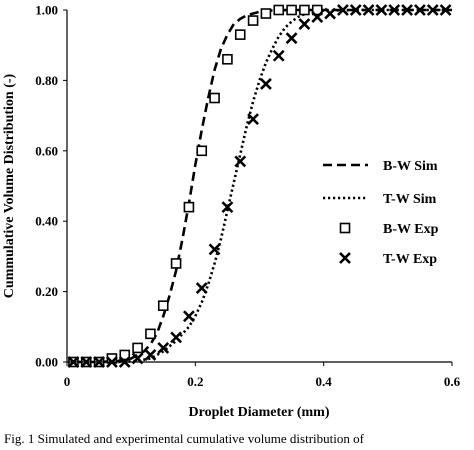 The height and width of the screenshot is (450, 474). I want to click on x-tick-label: 0.4, so click(324, 381).